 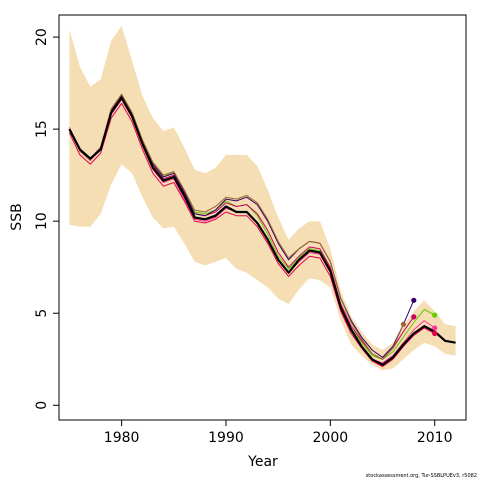 What do you see at coordinates (122, 438) in the screenshot?
I see `x-tick-label: 1980` at bounding box center [122, 438].